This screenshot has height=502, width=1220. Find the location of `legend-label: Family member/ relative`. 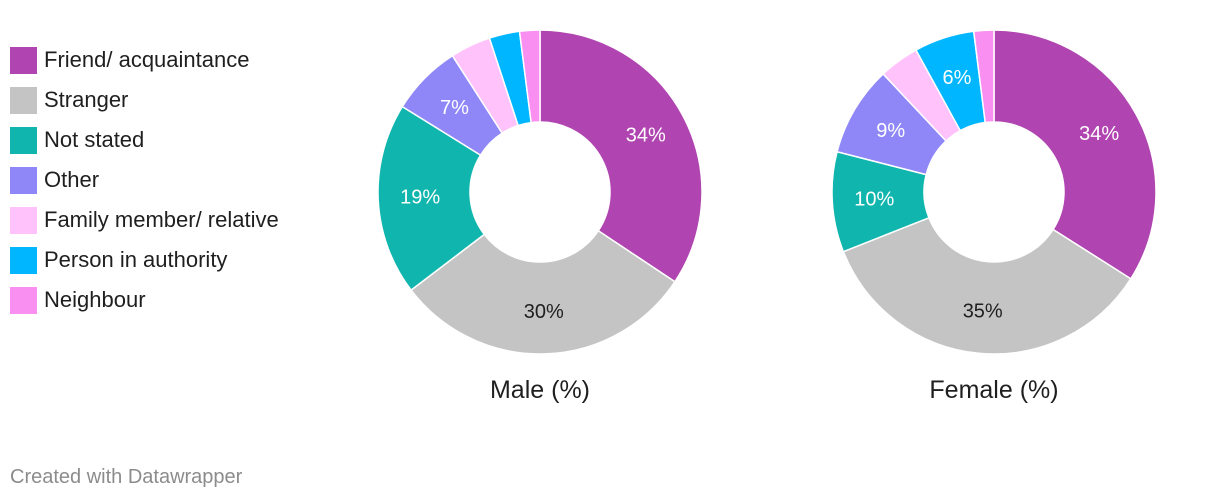

legend-label: Family member/ relative is located at coordinates (161, 219).